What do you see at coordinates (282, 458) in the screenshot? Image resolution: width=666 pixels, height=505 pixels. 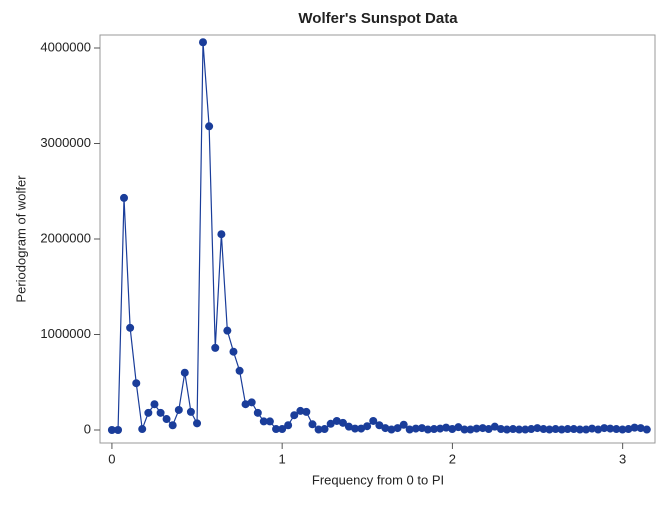 I see `x-tick-label: 1` at bounding box center [282, 458].